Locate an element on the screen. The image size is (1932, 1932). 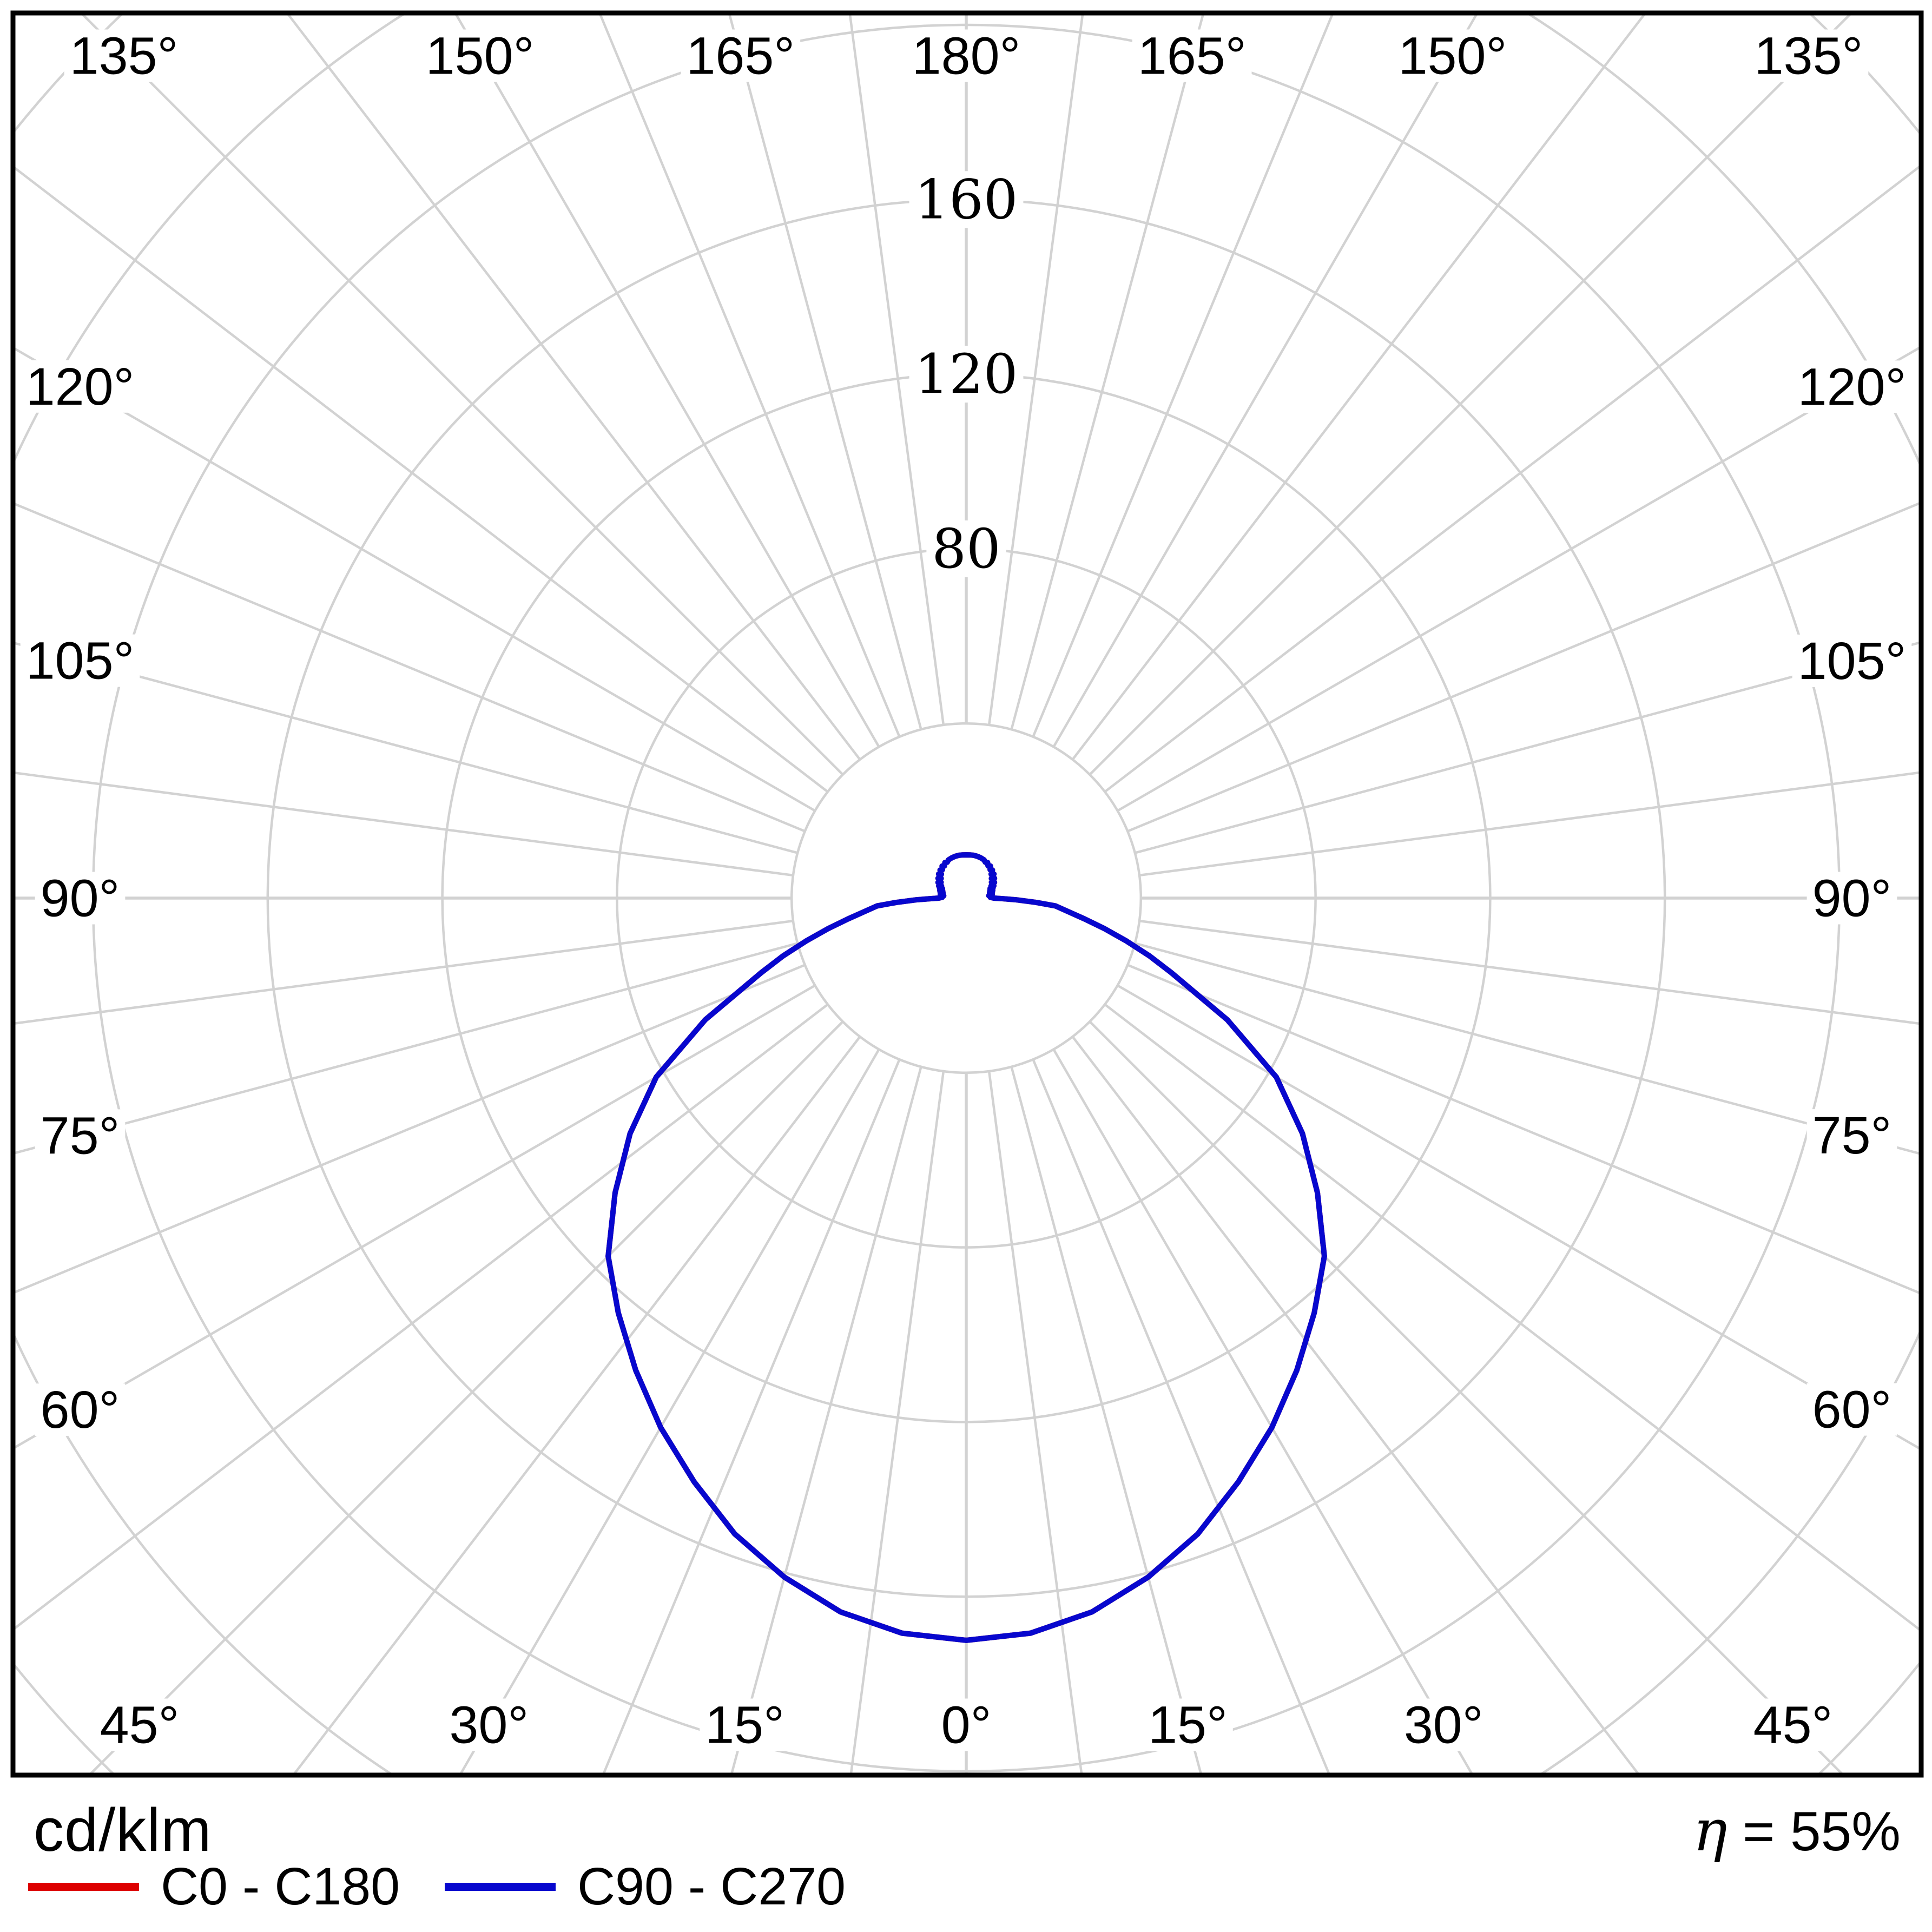
grid-spoke-22.5 is located at coordinates (1181, 1417).